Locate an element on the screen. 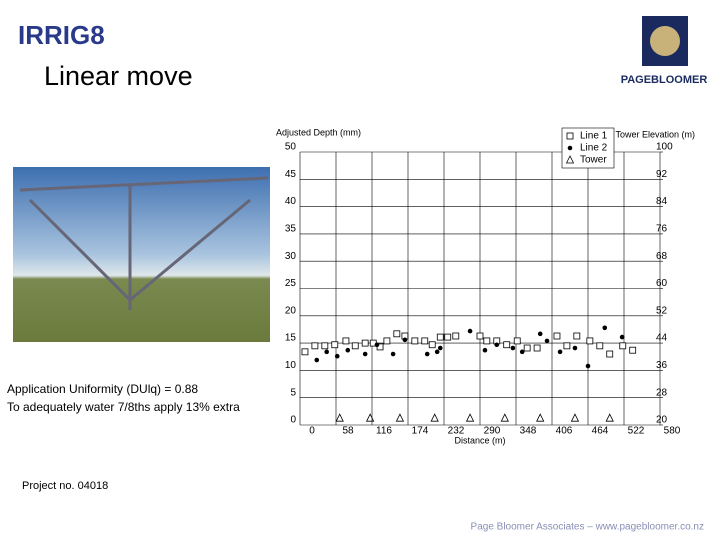 This screenshot has width=720, height=540. slide-title: Linear move is located at coordinates (118, 76).